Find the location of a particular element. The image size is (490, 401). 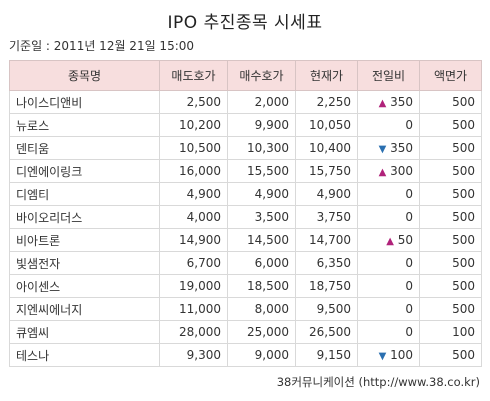

table-header-row: 종목명 매도호가 매수호가 현재가 전일비 액면가 is located at coordinates (245, 75).